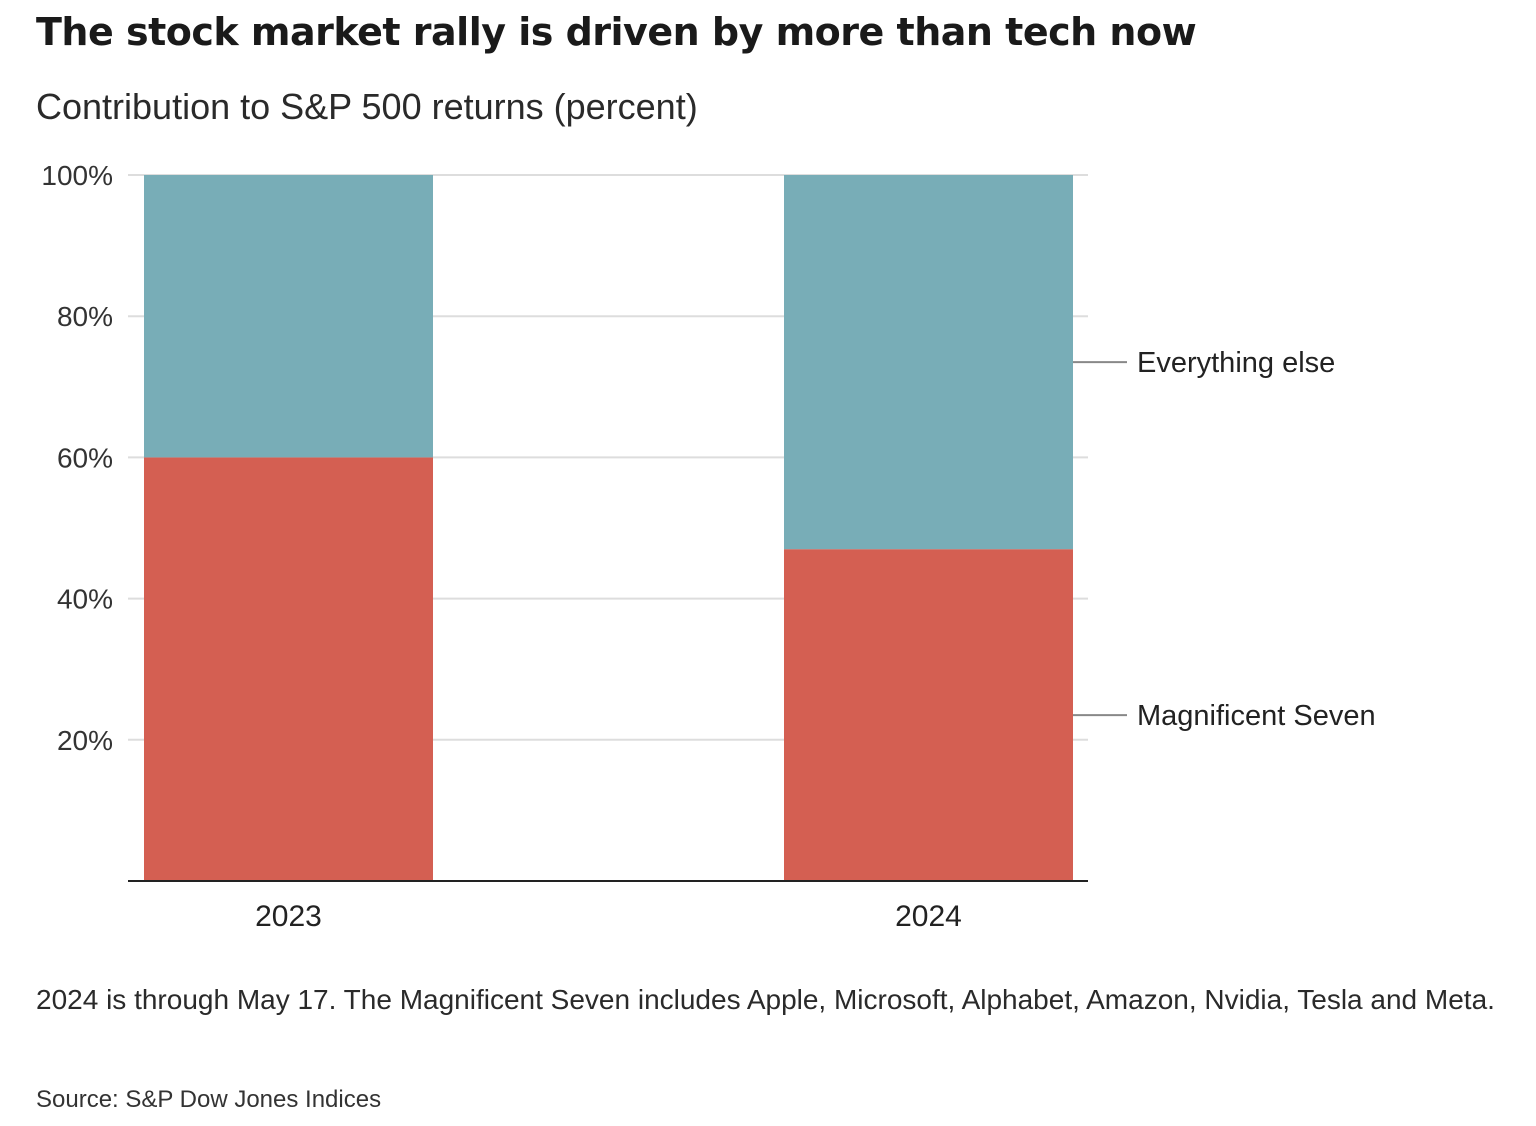  I want to click on y-tick-label-40: 40%, so click(85, 599).